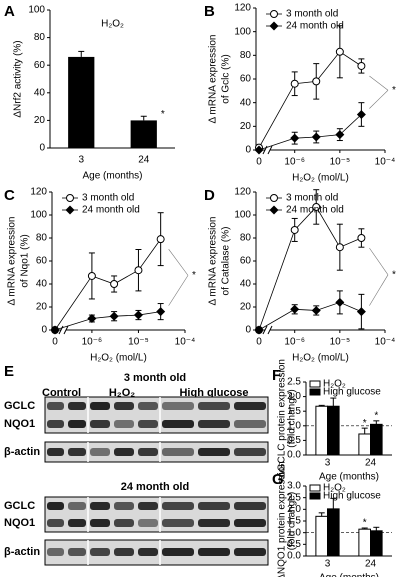  Describe the element at coordinates (242, 192) in the screenshot. I see `y-tick-label: 120` at that location.